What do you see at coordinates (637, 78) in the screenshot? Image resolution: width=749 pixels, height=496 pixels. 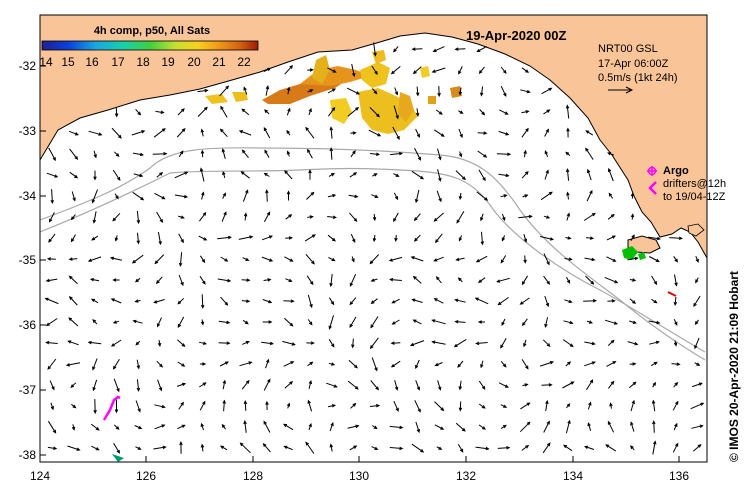 I see `info-scale: 0.5m/s (1kt 24h)` at bounding box center [637, 78].